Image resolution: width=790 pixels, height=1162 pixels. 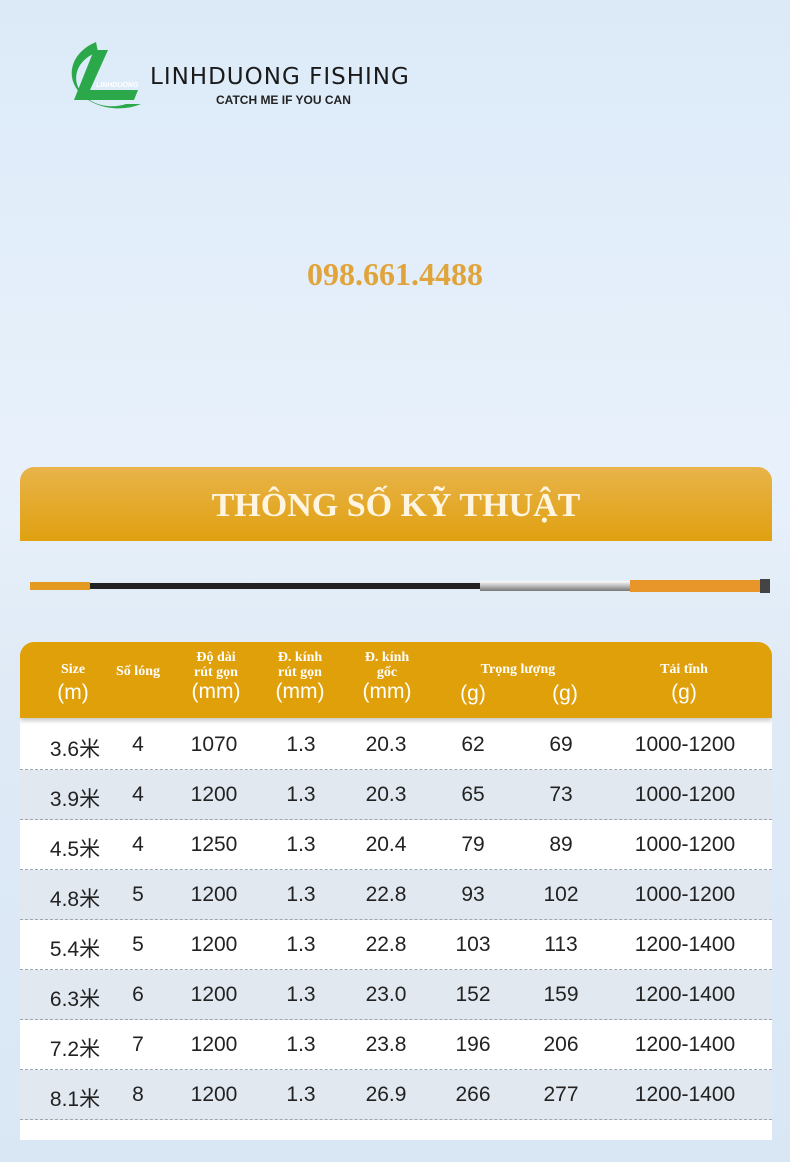 I want to click on cell-weight-1: 65, so click(x=473, y=794).